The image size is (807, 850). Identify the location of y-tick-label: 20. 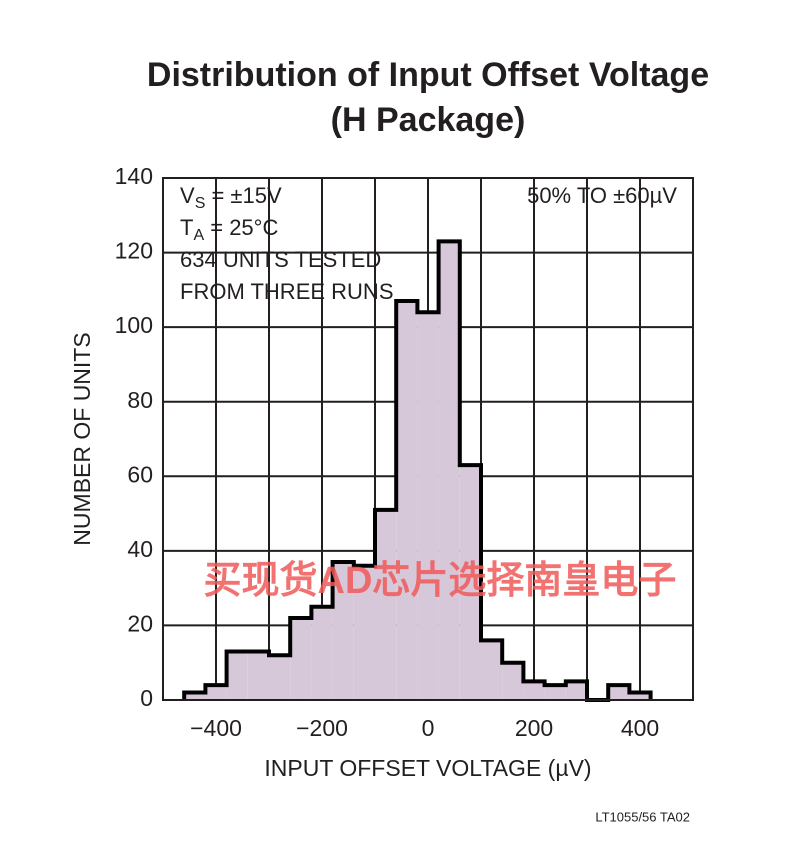
(140, 624).